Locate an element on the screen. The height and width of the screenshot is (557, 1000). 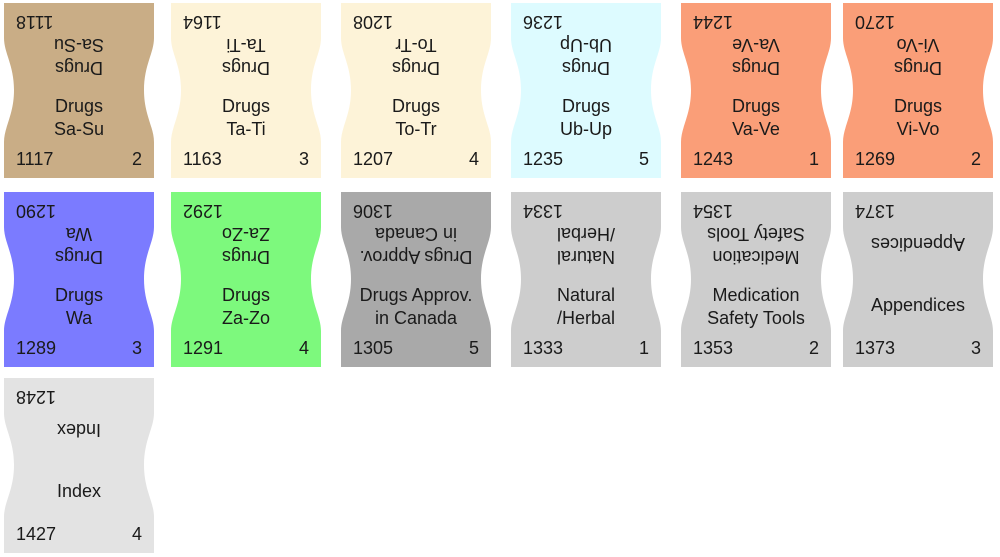
lower-tab-label: Natural/Herbal is located at coordinates (586, 306).